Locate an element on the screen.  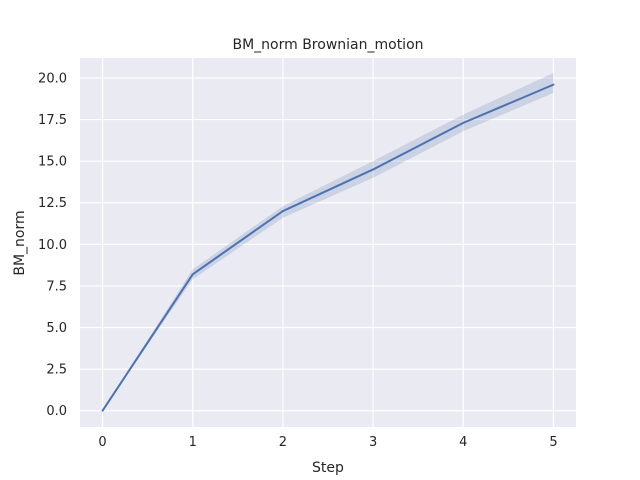
x-tick-labels: 0 1 2 3 4 5 is located at coordinates (327, 442).